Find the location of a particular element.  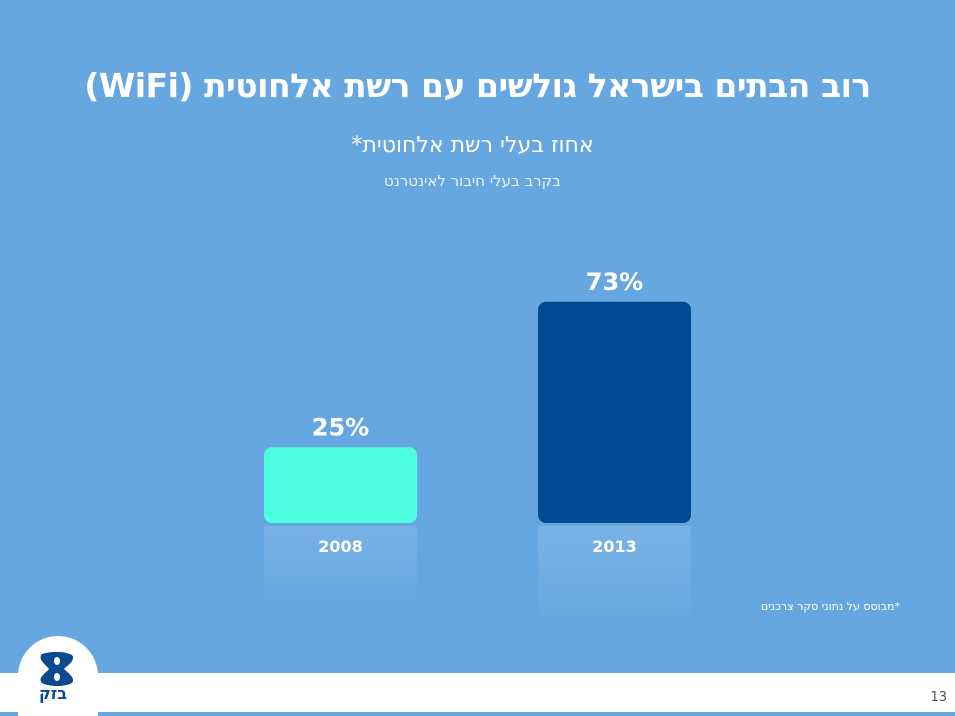

chart-subsubtitle: בקרב בעלי חיבור לאינטרנט is located at coordinates (472, 181).